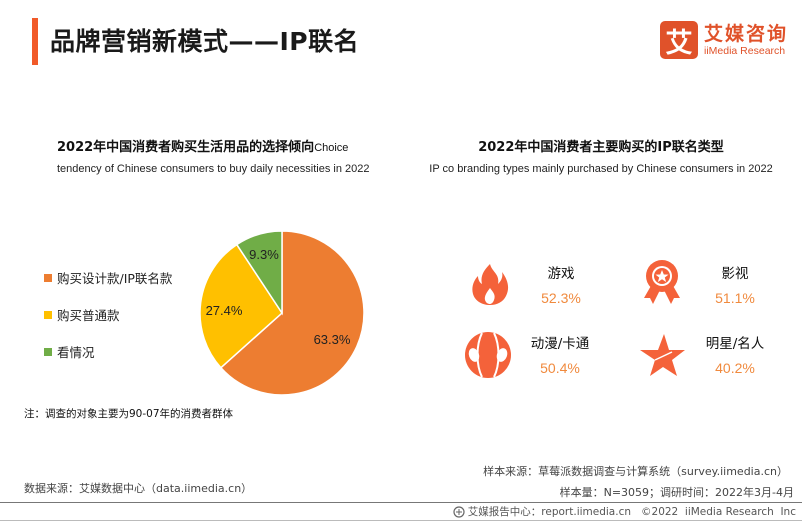  I want to click on pie-label-orange: 63.3%, so click(332, 339).